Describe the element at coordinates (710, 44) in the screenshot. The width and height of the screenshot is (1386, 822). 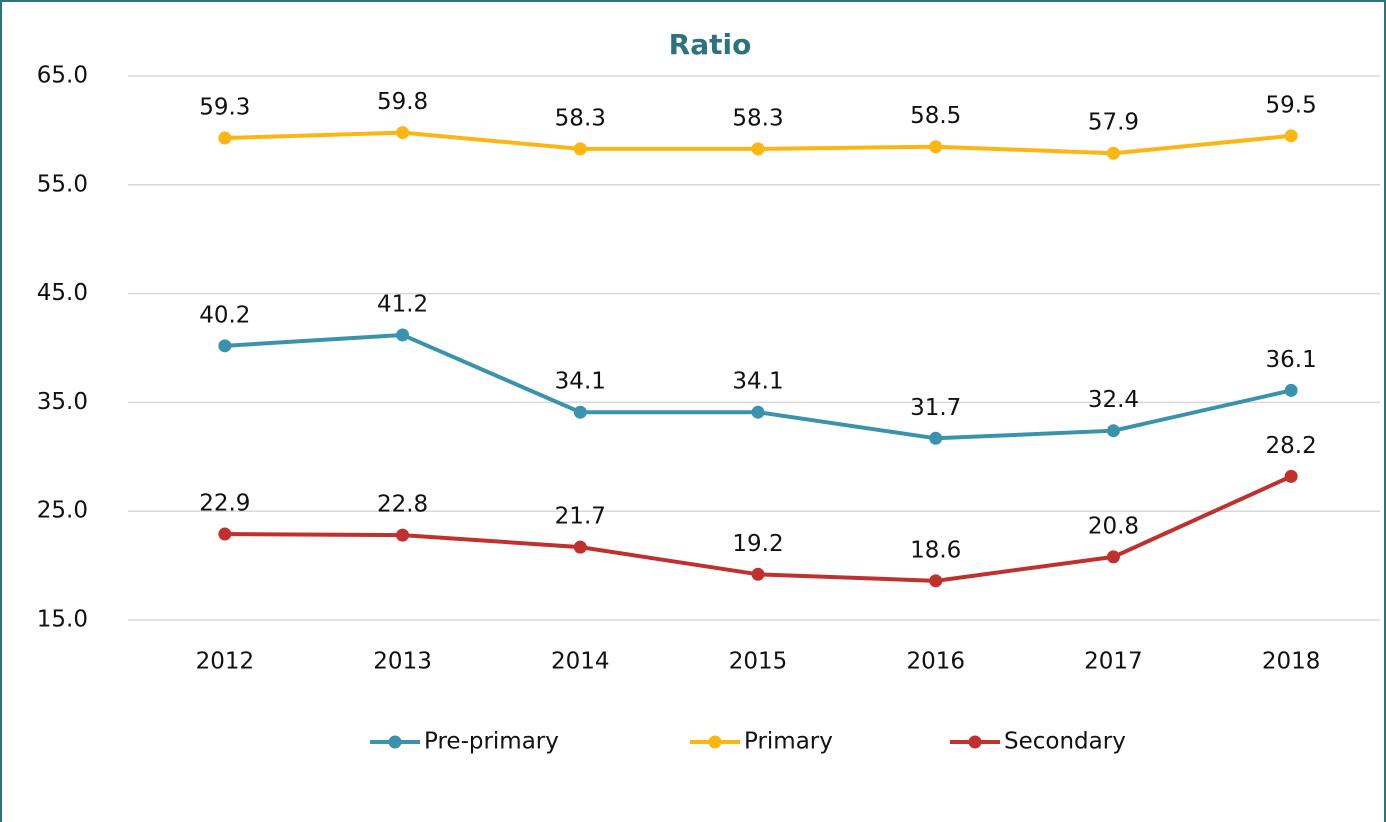
I see `chart-title: Ratio` at that location.